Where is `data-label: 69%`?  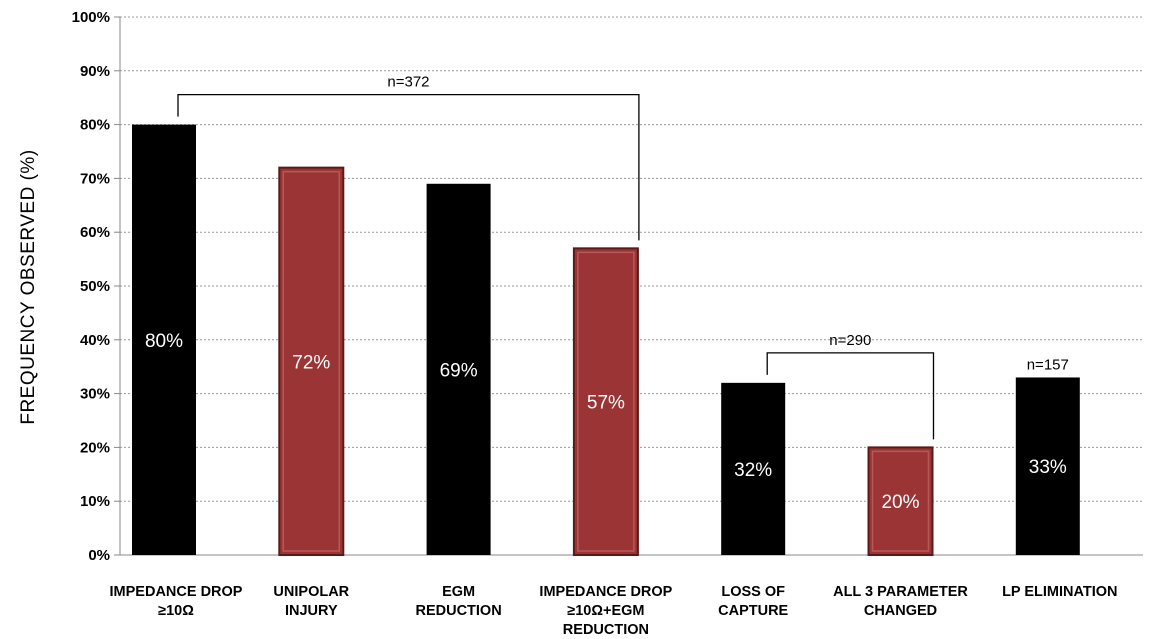
data-label: 69% is located at coordinates (459, 370).